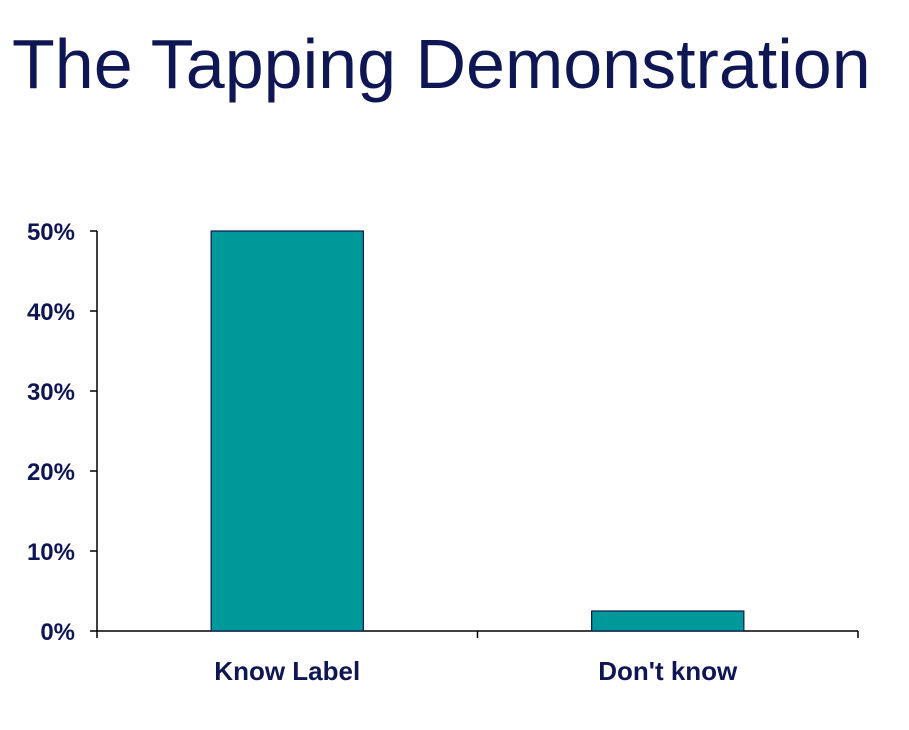  I want to click on chart-title: The Tapping Demonstration, so click(441, 64).